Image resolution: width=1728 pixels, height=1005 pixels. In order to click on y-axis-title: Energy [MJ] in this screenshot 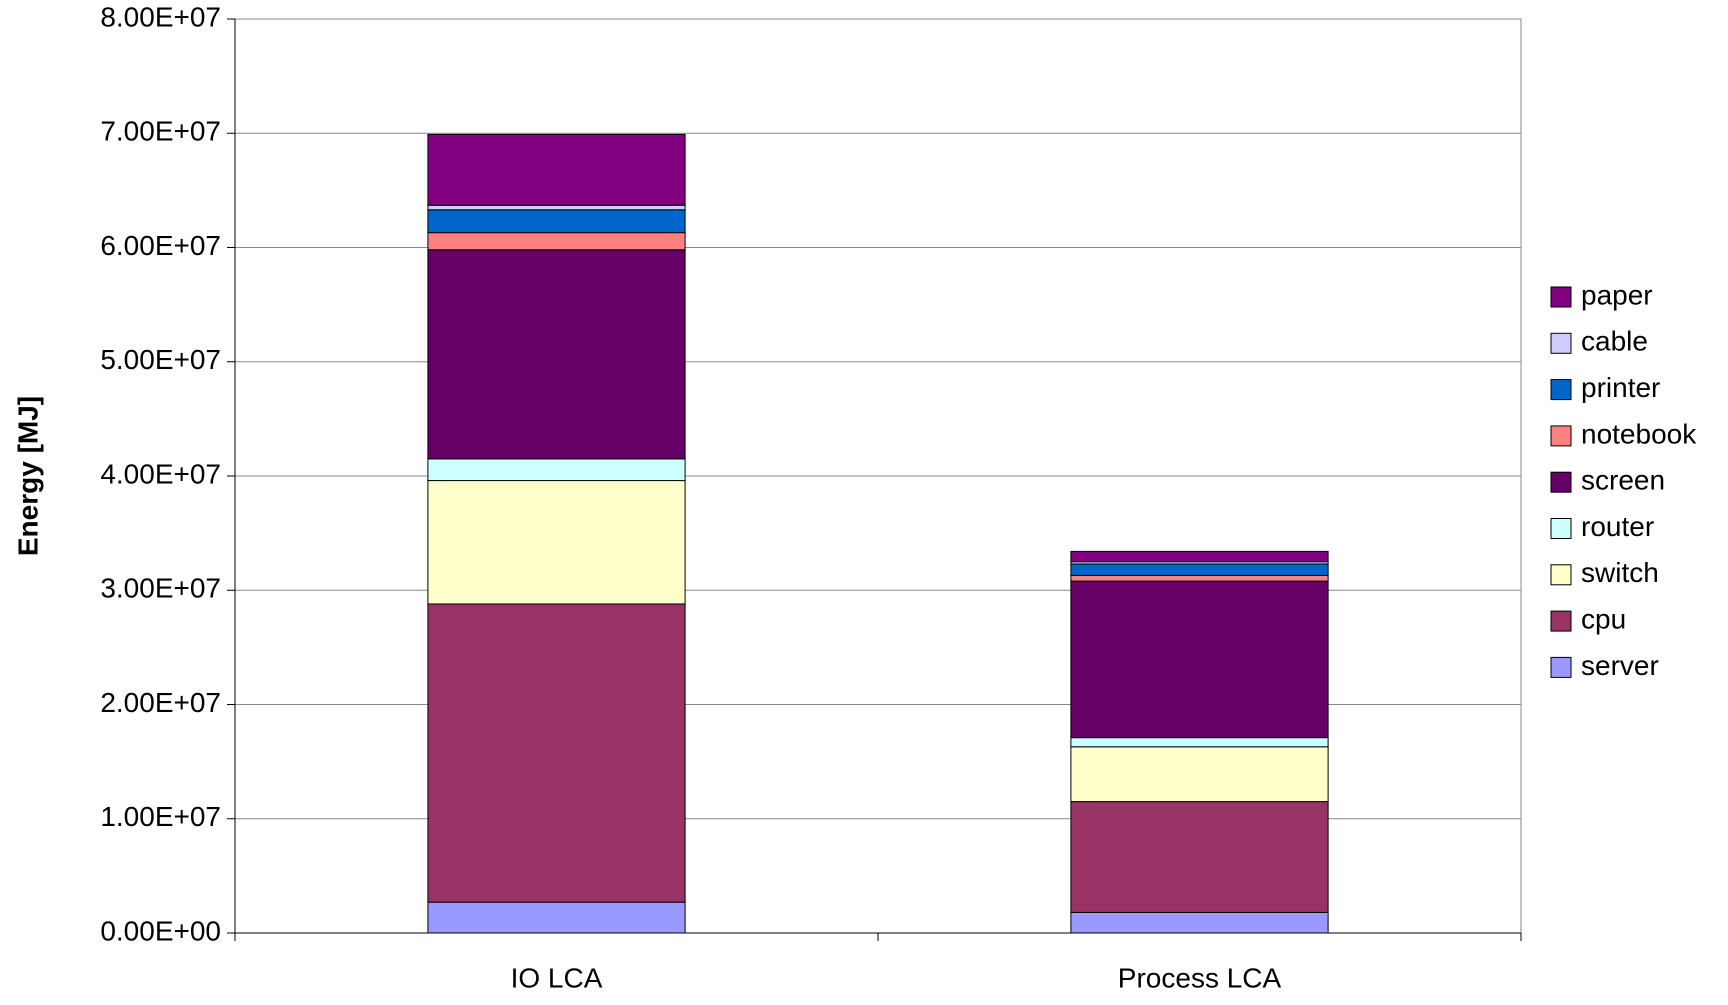, I will do `click(27, 476)`.